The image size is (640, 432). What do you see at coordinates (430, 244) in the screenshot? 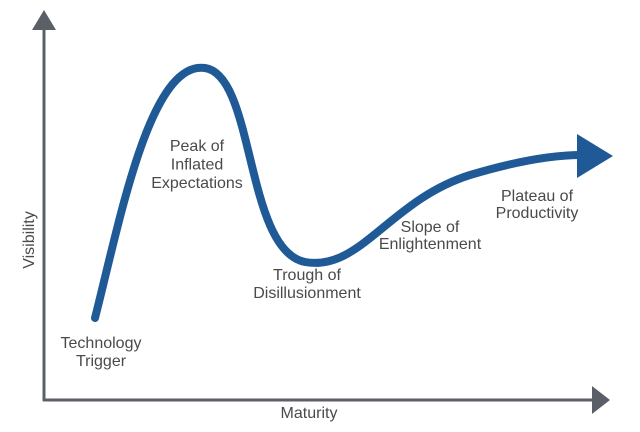
I see `phase-label: Enlightenment` at bounding box center [430, 244].